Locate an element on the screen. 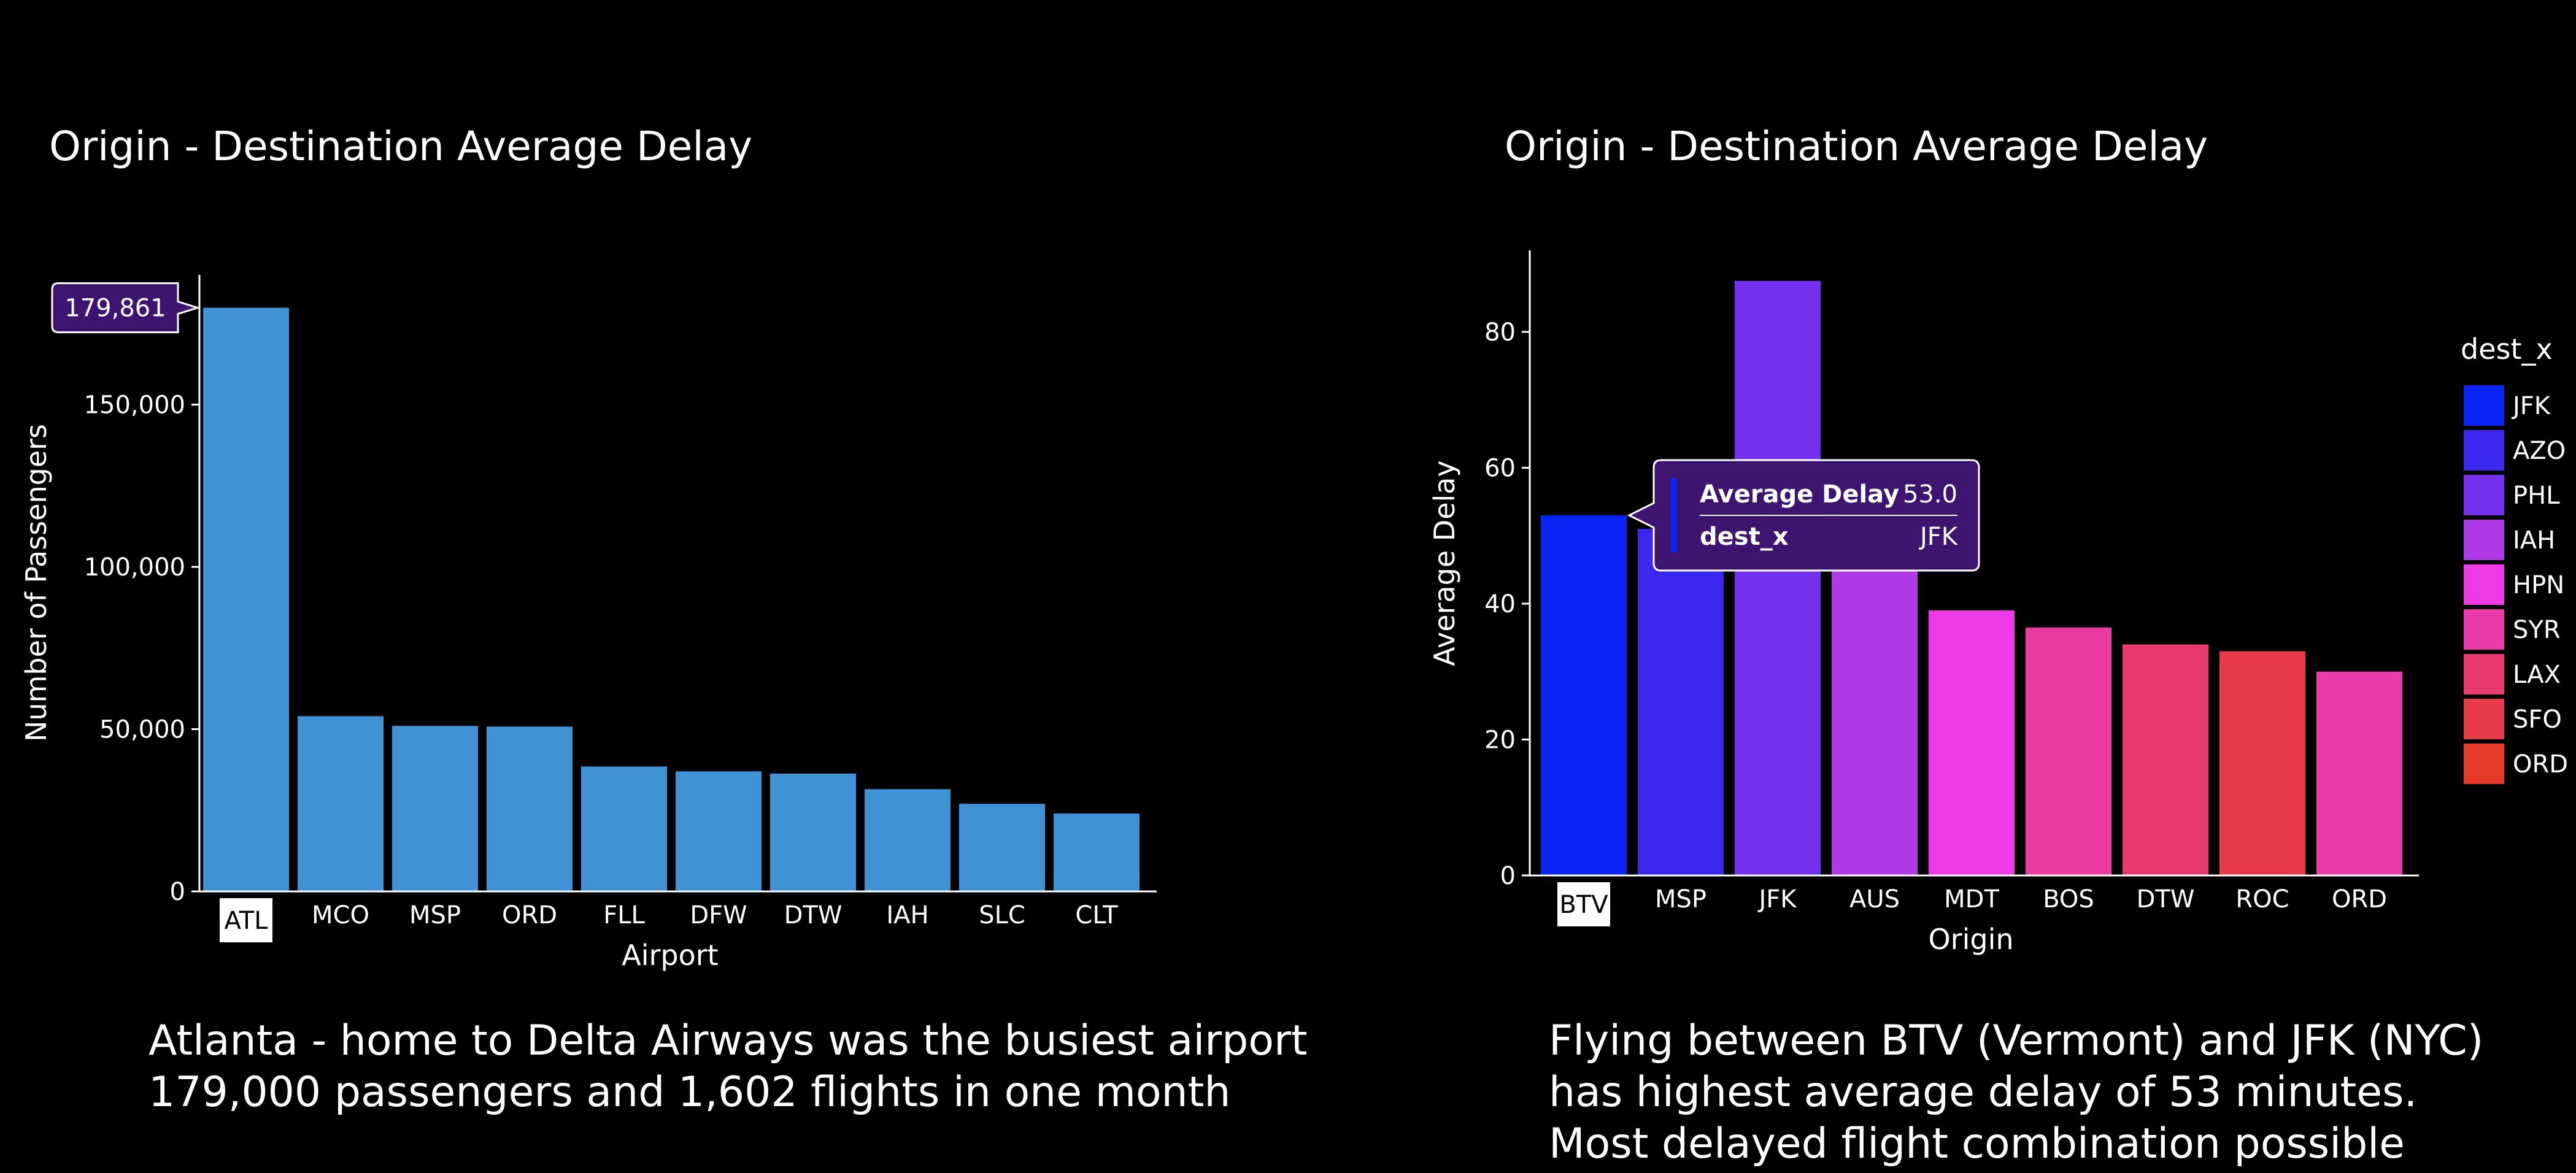 The height and width of the screenshot is (1173, 2576). x-tick-label-mdt: MDT is located at coordinates (1971, 899).